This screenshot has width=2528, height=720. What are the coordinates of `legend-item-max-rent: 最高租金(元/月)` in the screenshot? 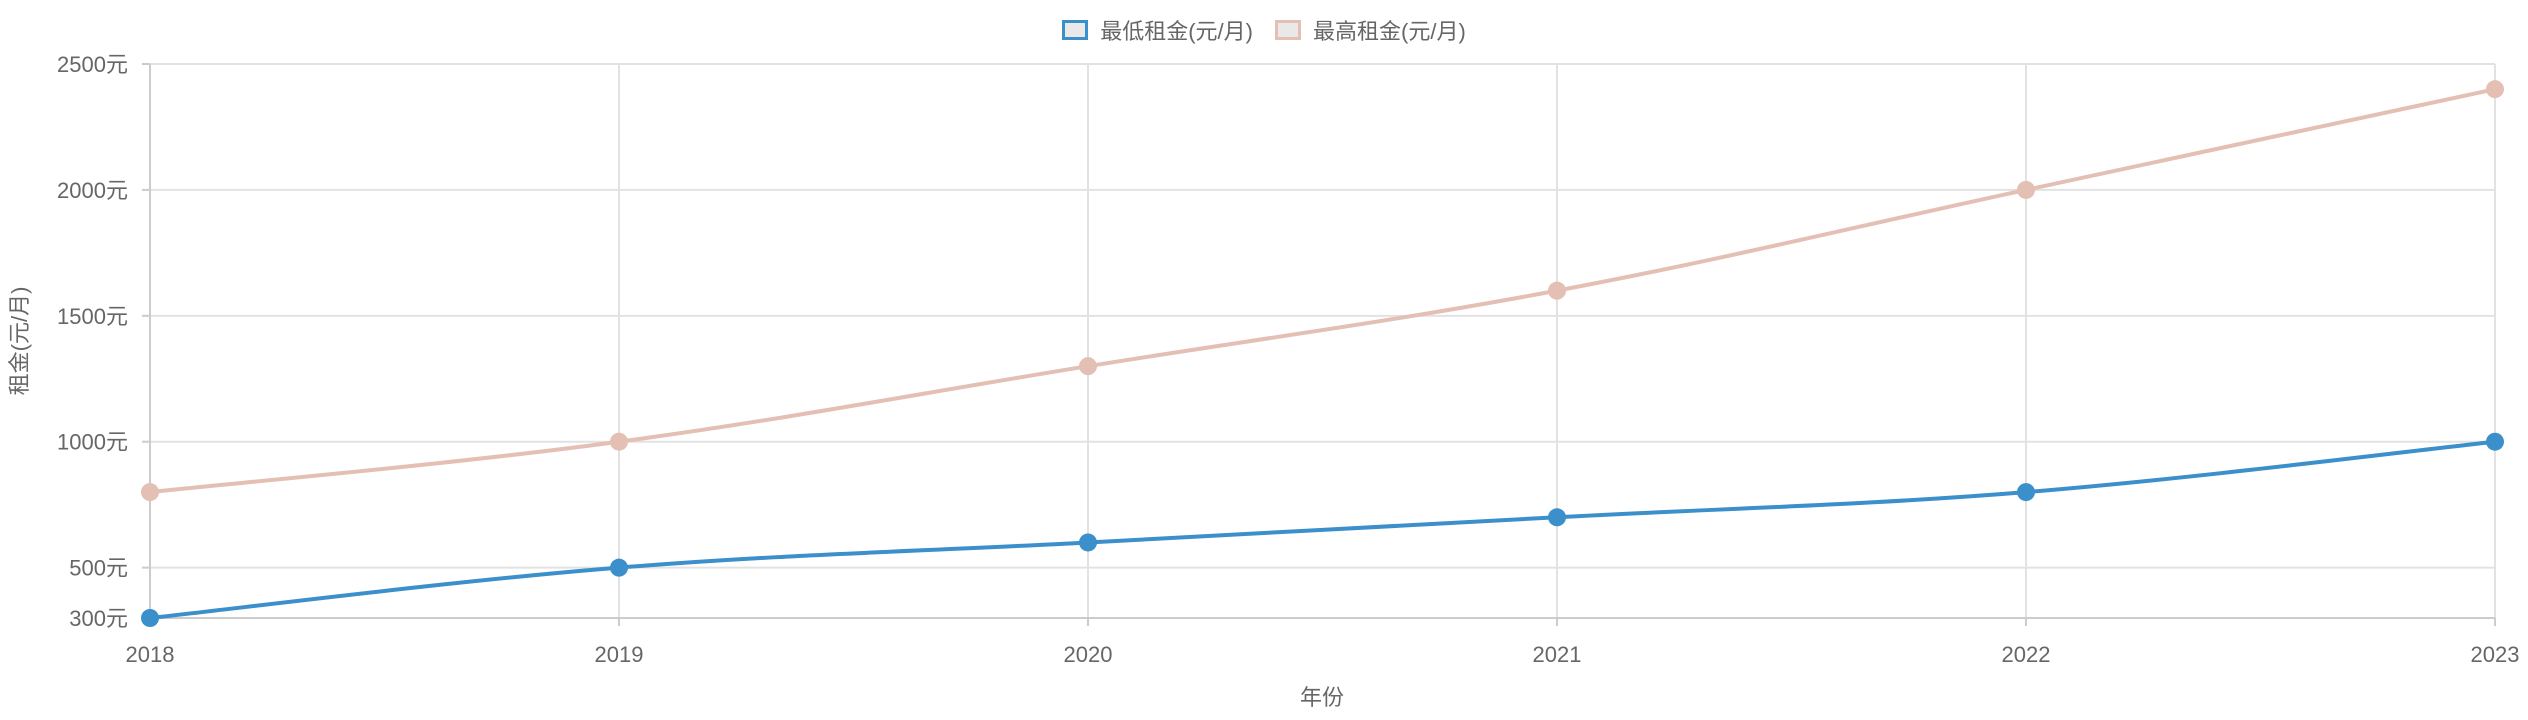 It's located at (1370, 30).